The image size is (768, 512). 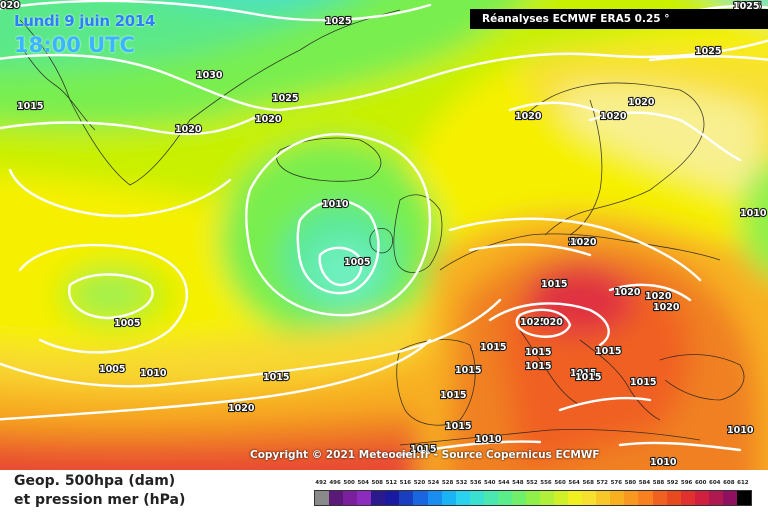 I want to click on isobar-label: 1030, so click(x=209, y=75).